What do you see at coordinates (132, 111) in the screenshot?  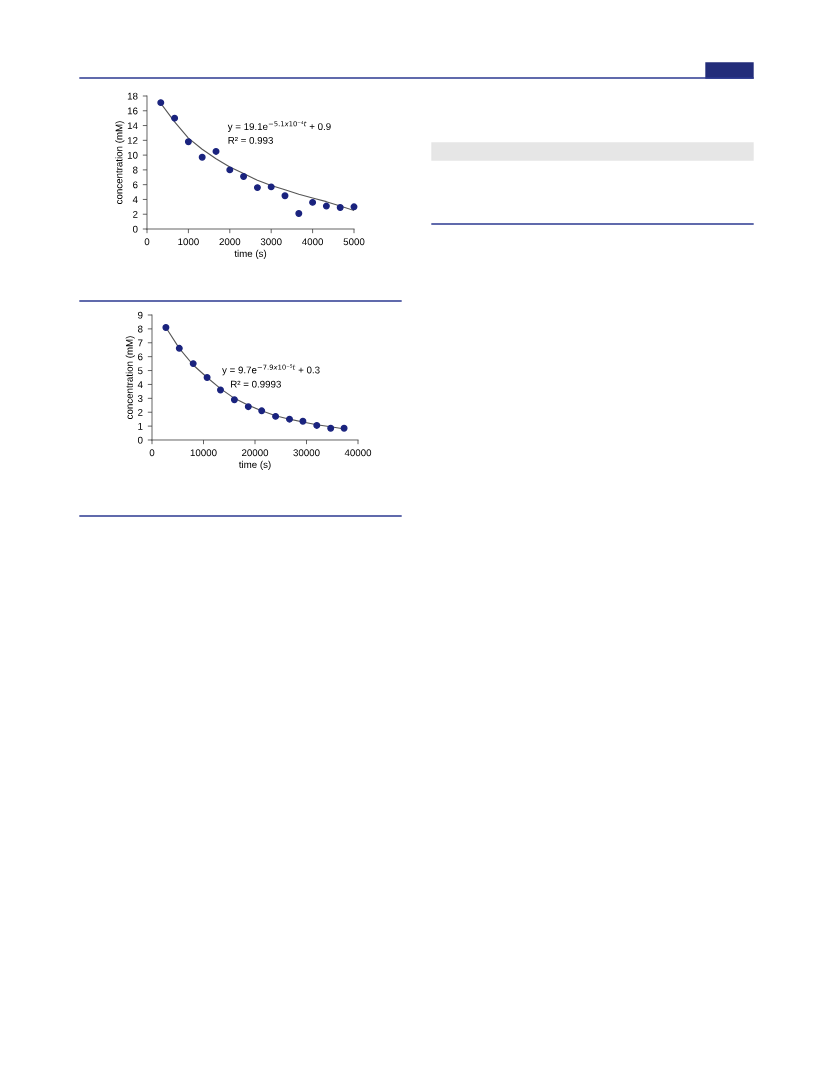 I see `y-tick-label: 16` at bounding box center [132, 111].